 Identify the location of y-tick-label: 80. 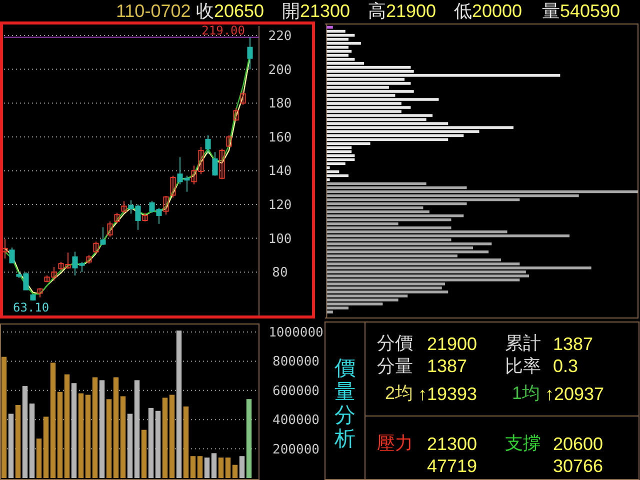
(280, 273).